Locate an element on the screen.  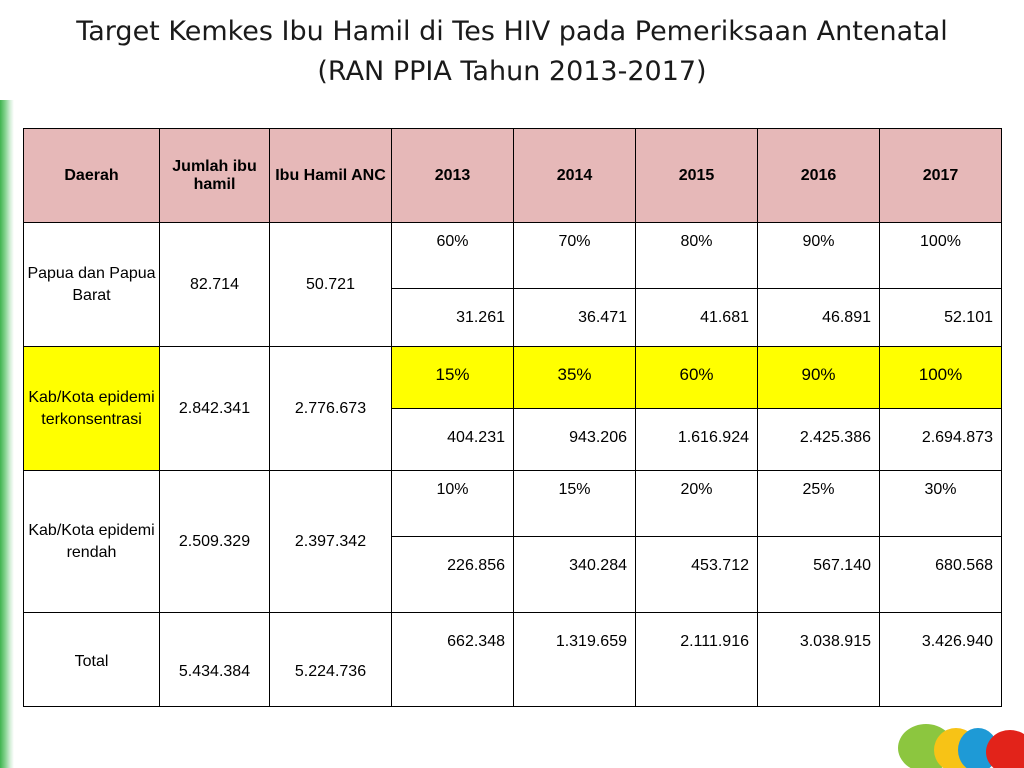
title-line-2: (RAN PPIA Tahun 2013-2017) is located at coordinates (512, 71).